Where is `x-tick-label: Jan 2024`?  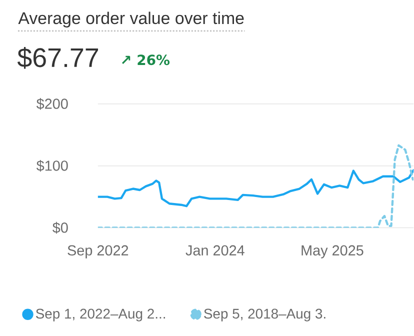
x-tick-label: Jan 2024 is located at coordinates (215, 250).